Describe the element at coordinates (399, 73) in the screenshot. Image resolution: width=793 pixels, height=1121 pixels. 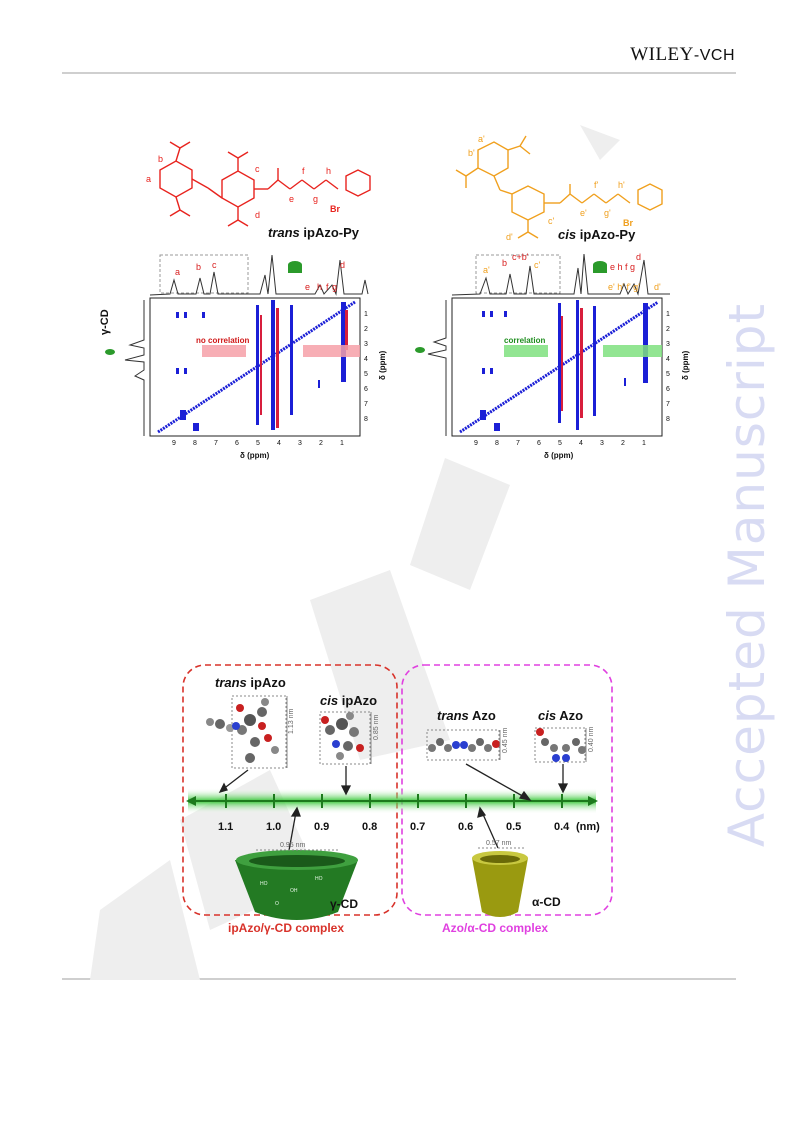
I see `header-rule` at that location.